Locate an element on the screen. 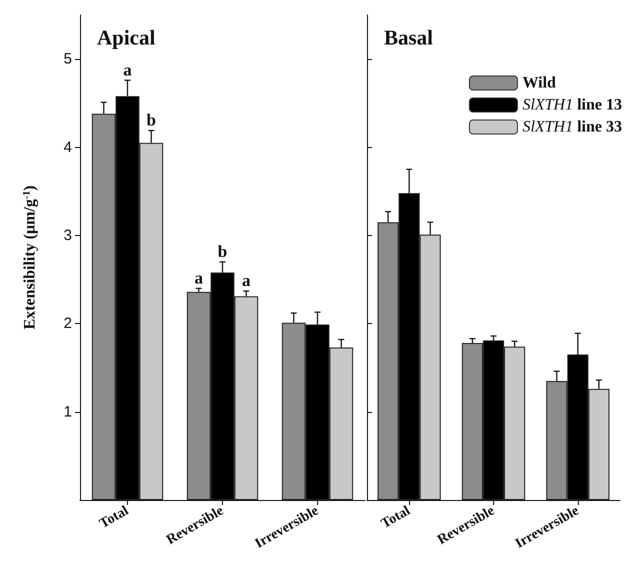  legend-label: SlXTH1 line 33 is located at coordinates (572, 127).